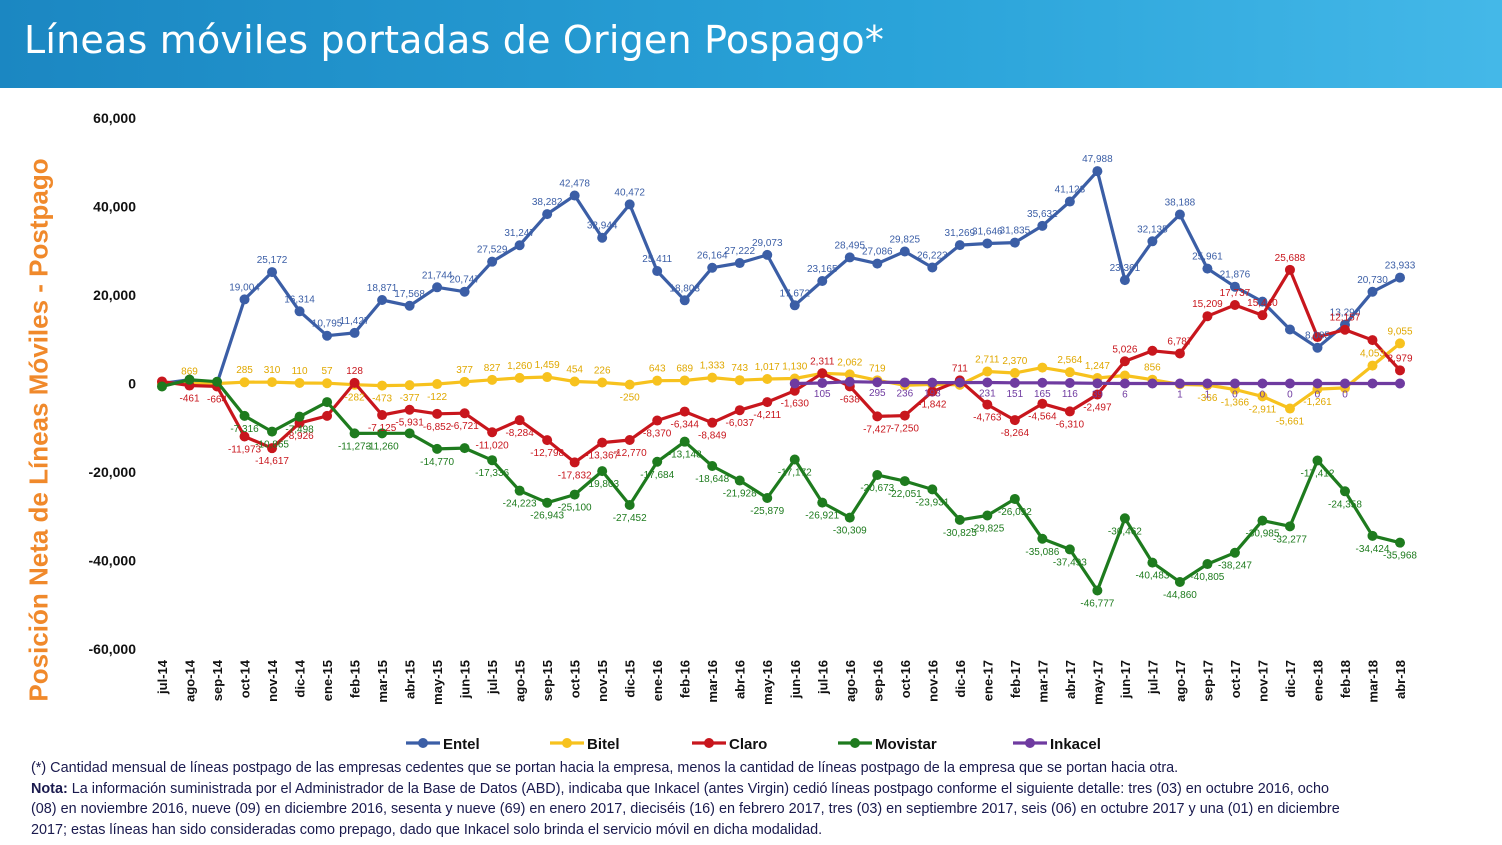 The width and height of the screenshot is (1502, 845). Describe the element at coordinates (1097, 159) in the screenshot. I see `data-label: 47,988` at that location.